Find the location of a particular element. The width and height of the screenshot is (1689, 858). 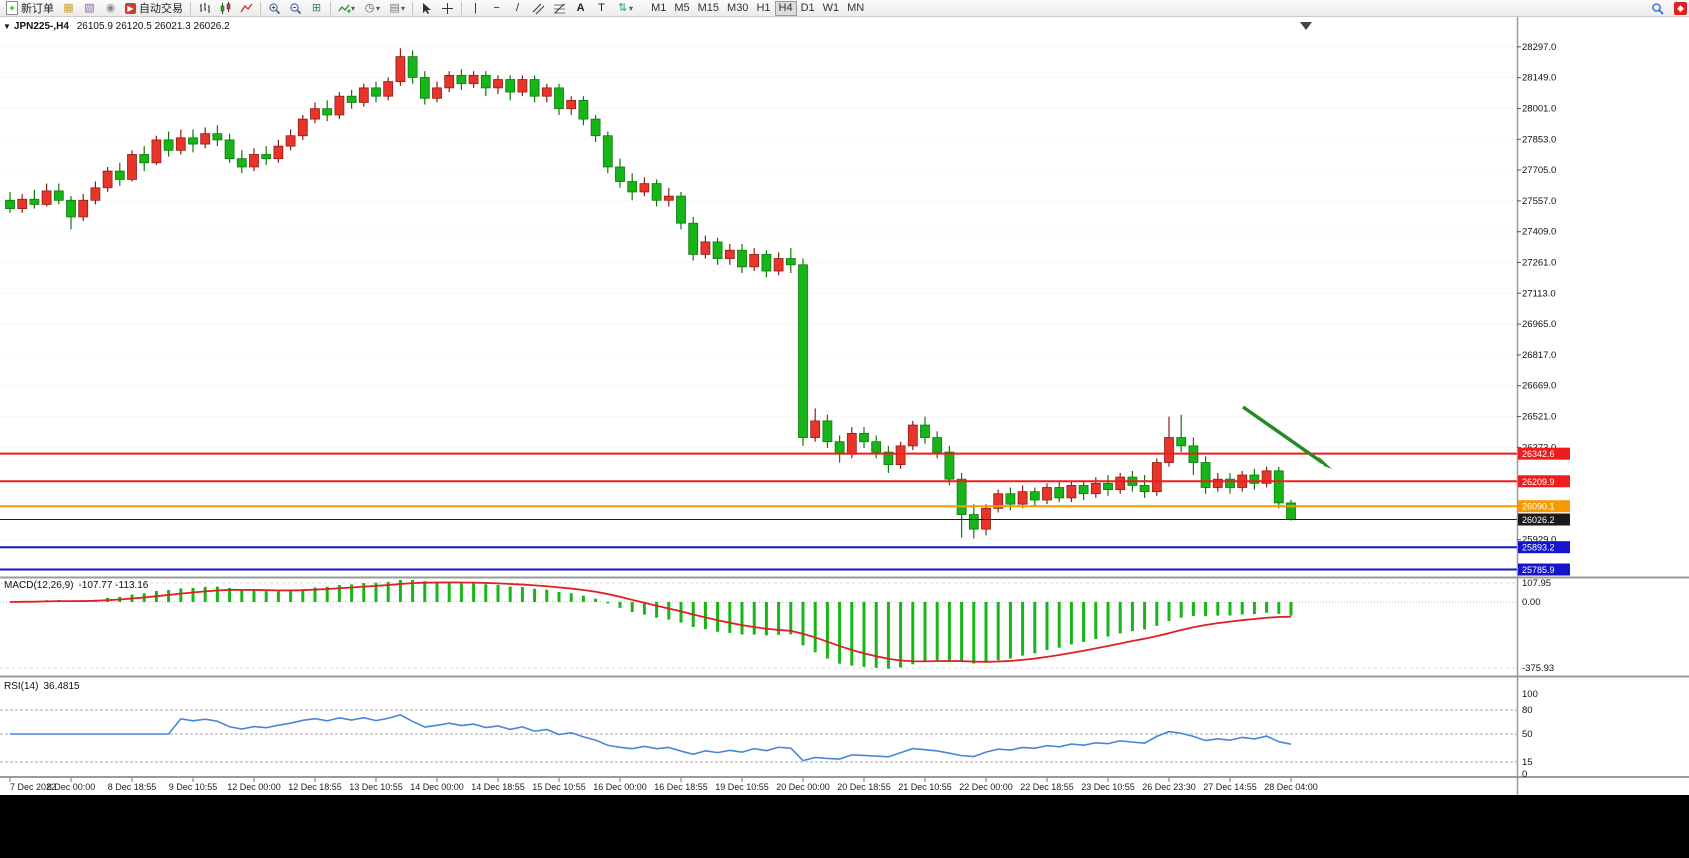

indicators-button: ▾ is located at coordinates (346, 8).